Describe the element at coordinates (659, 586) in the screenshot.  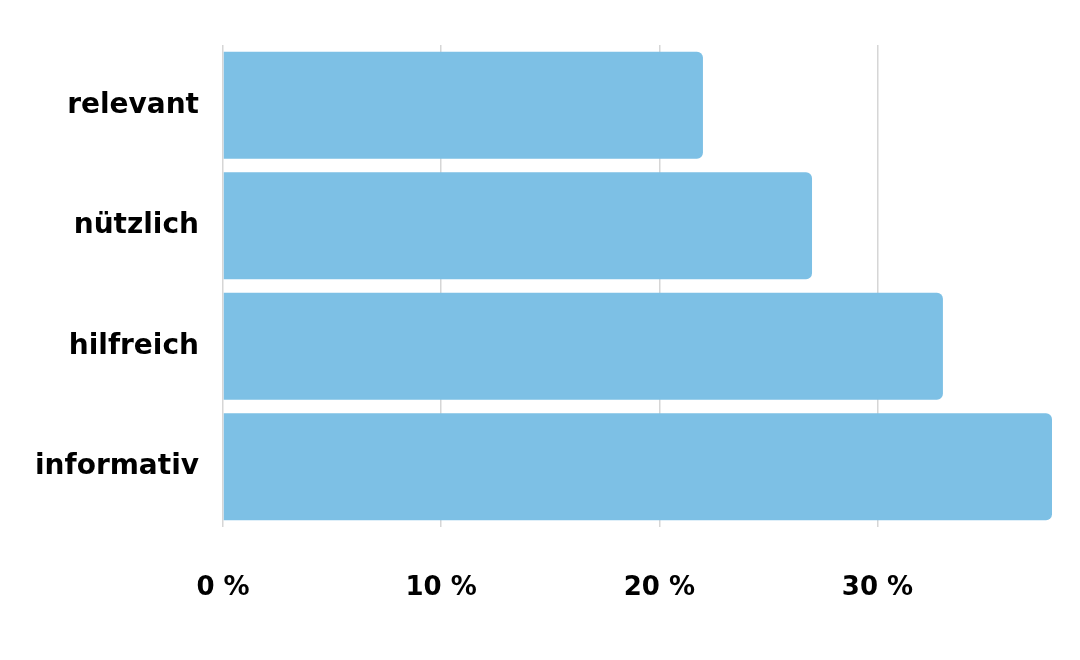
I see `x-tick-label: 20 %` at that location.